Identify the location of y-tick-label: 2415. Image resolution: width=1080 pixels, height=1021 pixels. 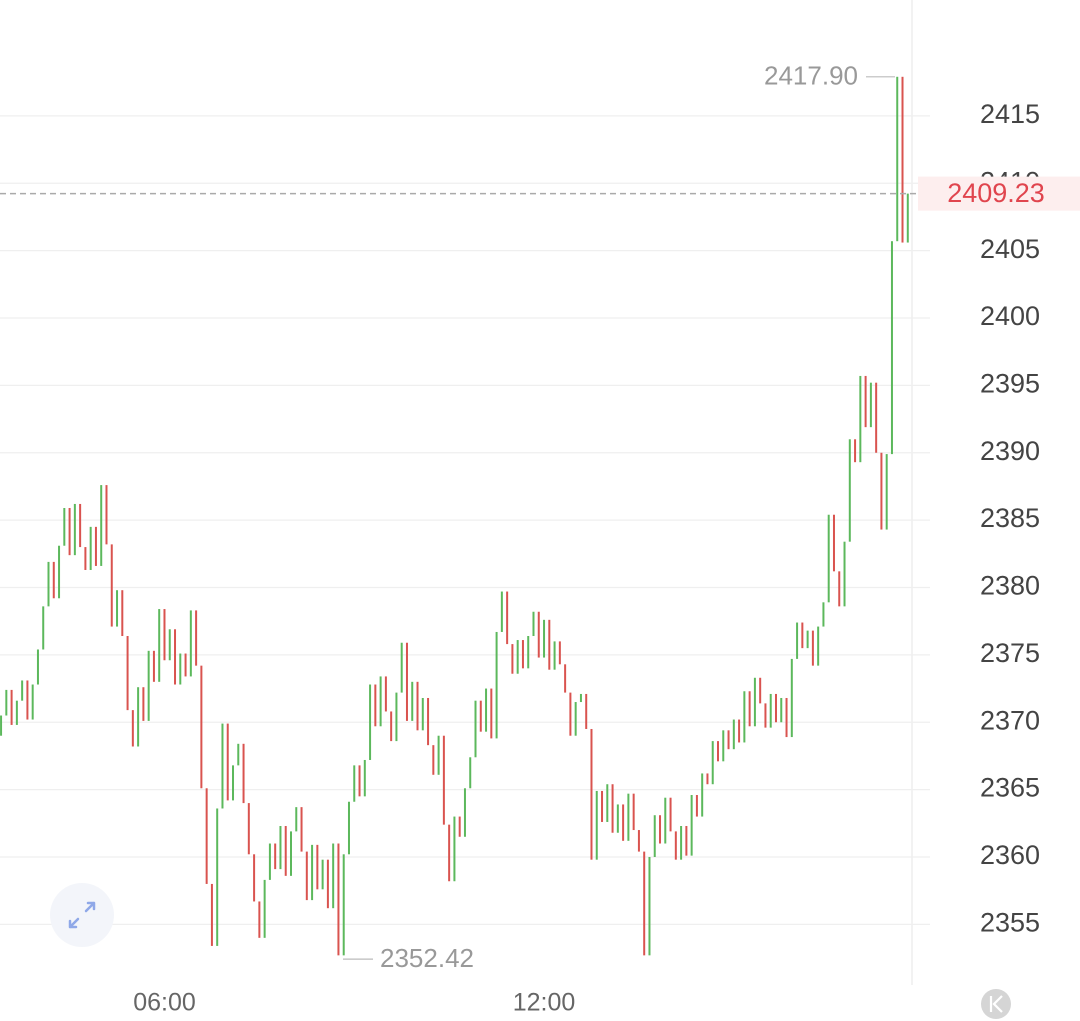
(1010, 114).